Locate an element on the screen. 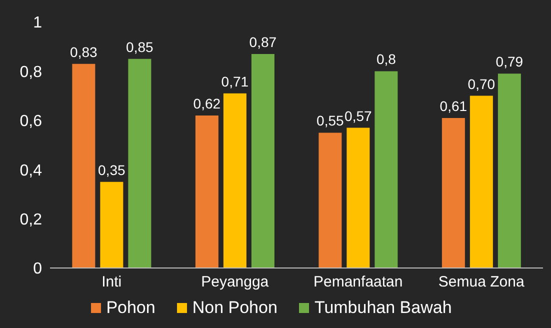 This screenshot has width=551, height=328. data-label: 0,71 is located at coordinates (235, 81).